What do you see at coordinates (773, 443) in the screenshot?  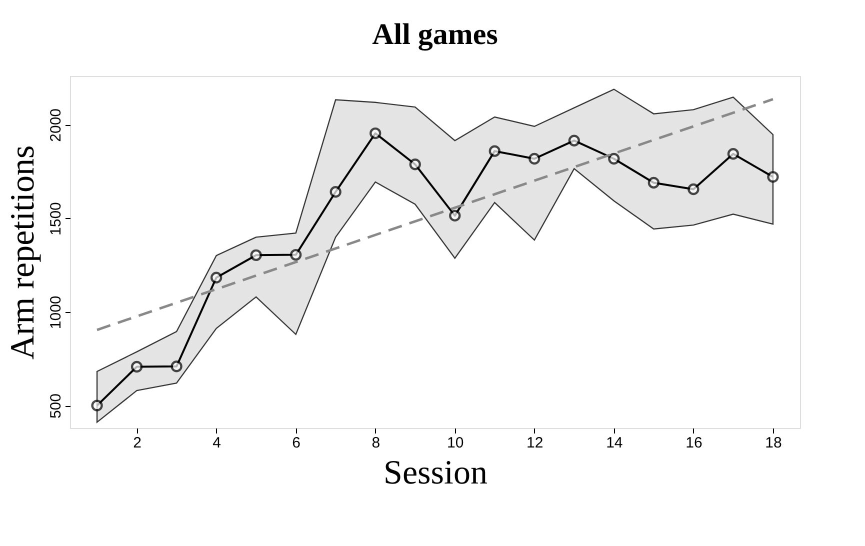 I see `x-tick-label: 18` at bounding box center [773, 443].